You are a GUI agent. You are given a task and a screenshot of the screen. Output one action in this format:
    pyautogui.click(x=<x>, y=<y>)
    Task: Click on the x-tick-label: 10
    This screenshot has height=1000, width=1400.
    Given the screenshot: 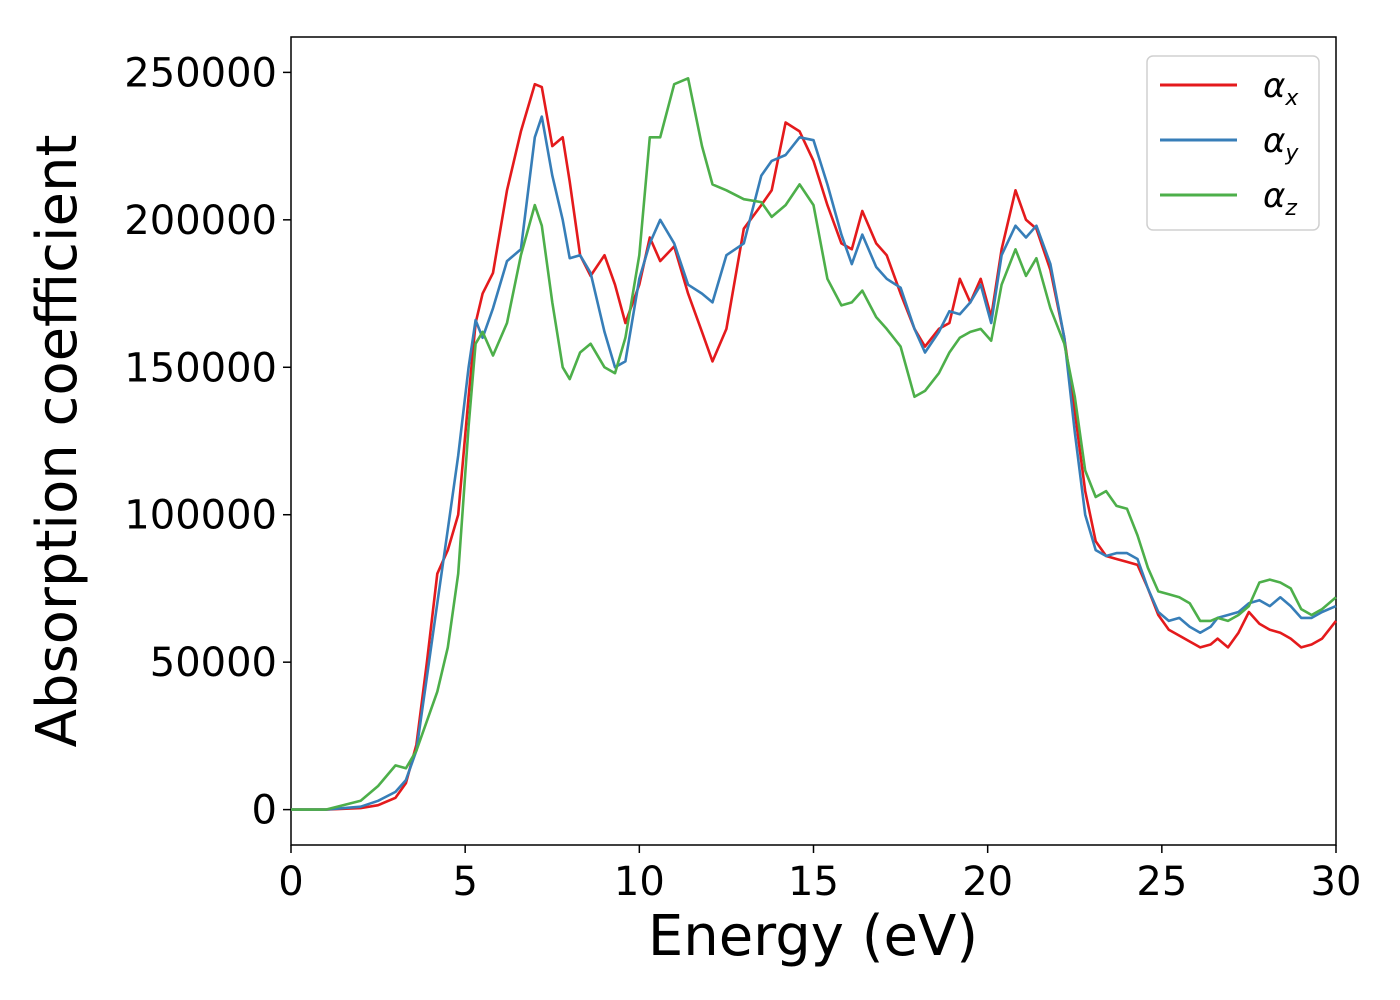 What is the action you would take?
    pyautogui.click(x=639, y=882)
    